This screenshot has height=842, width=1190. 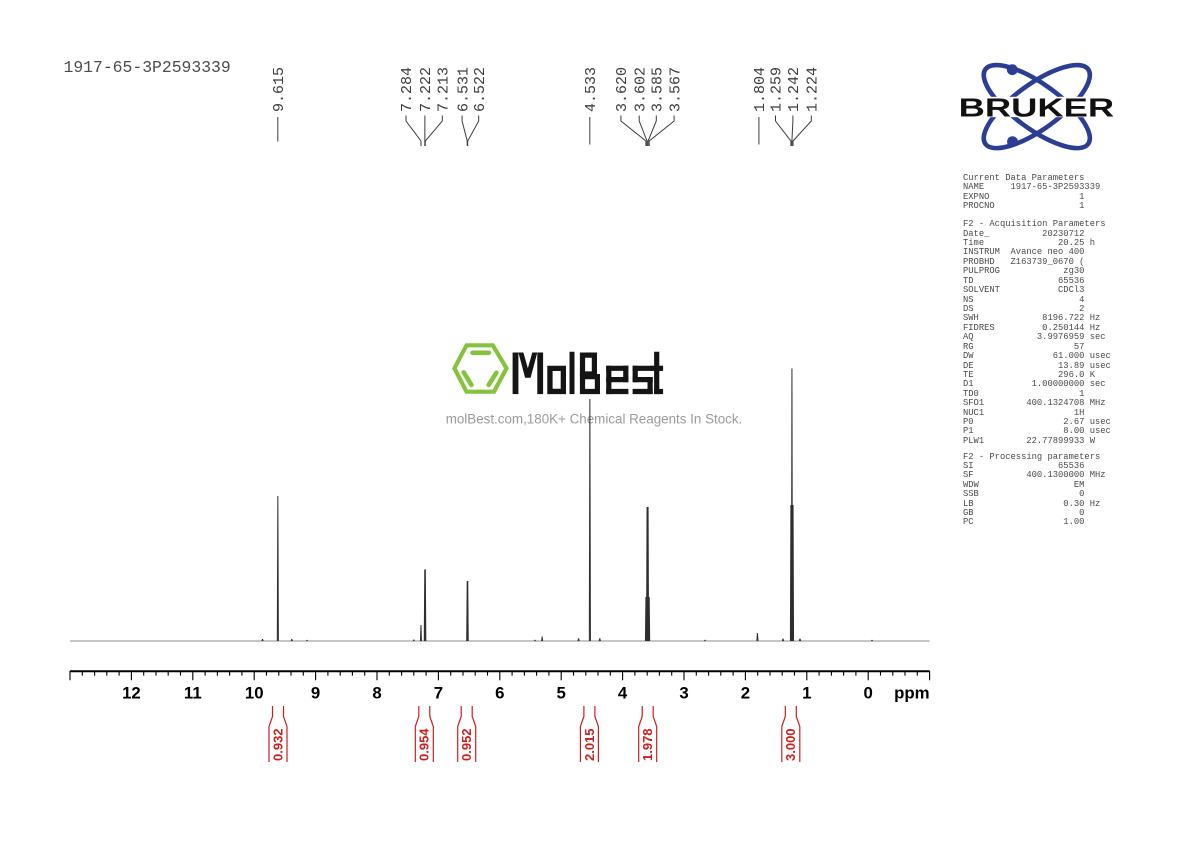 What do you see at coordinates (790, 744) in the screenshot?
I see `svg-text: 3.000` at bounding box center [790, 744].